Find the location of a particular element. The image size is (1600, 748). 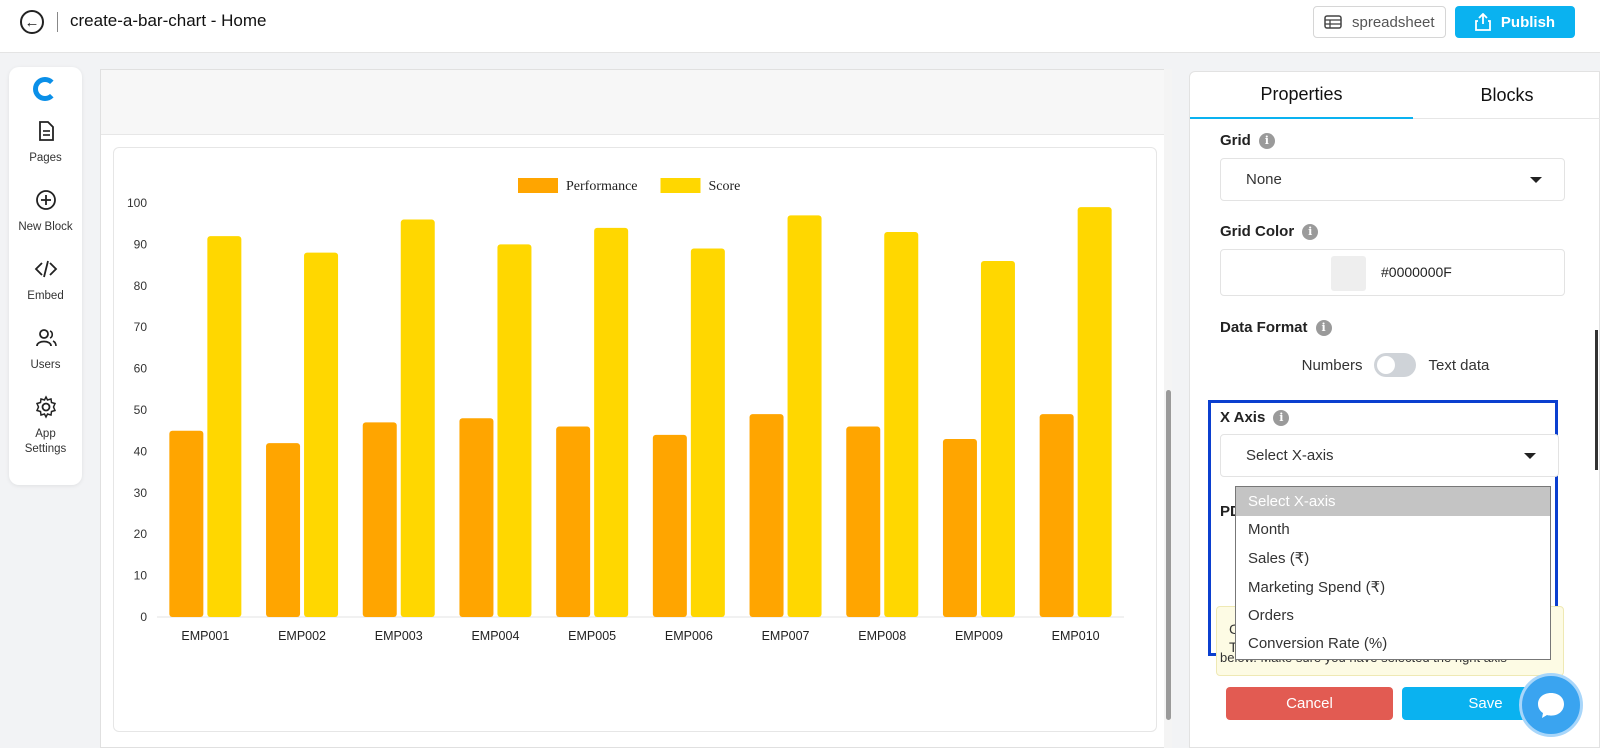

numbers-label: Numbers is located at coordinates (1332, 365).